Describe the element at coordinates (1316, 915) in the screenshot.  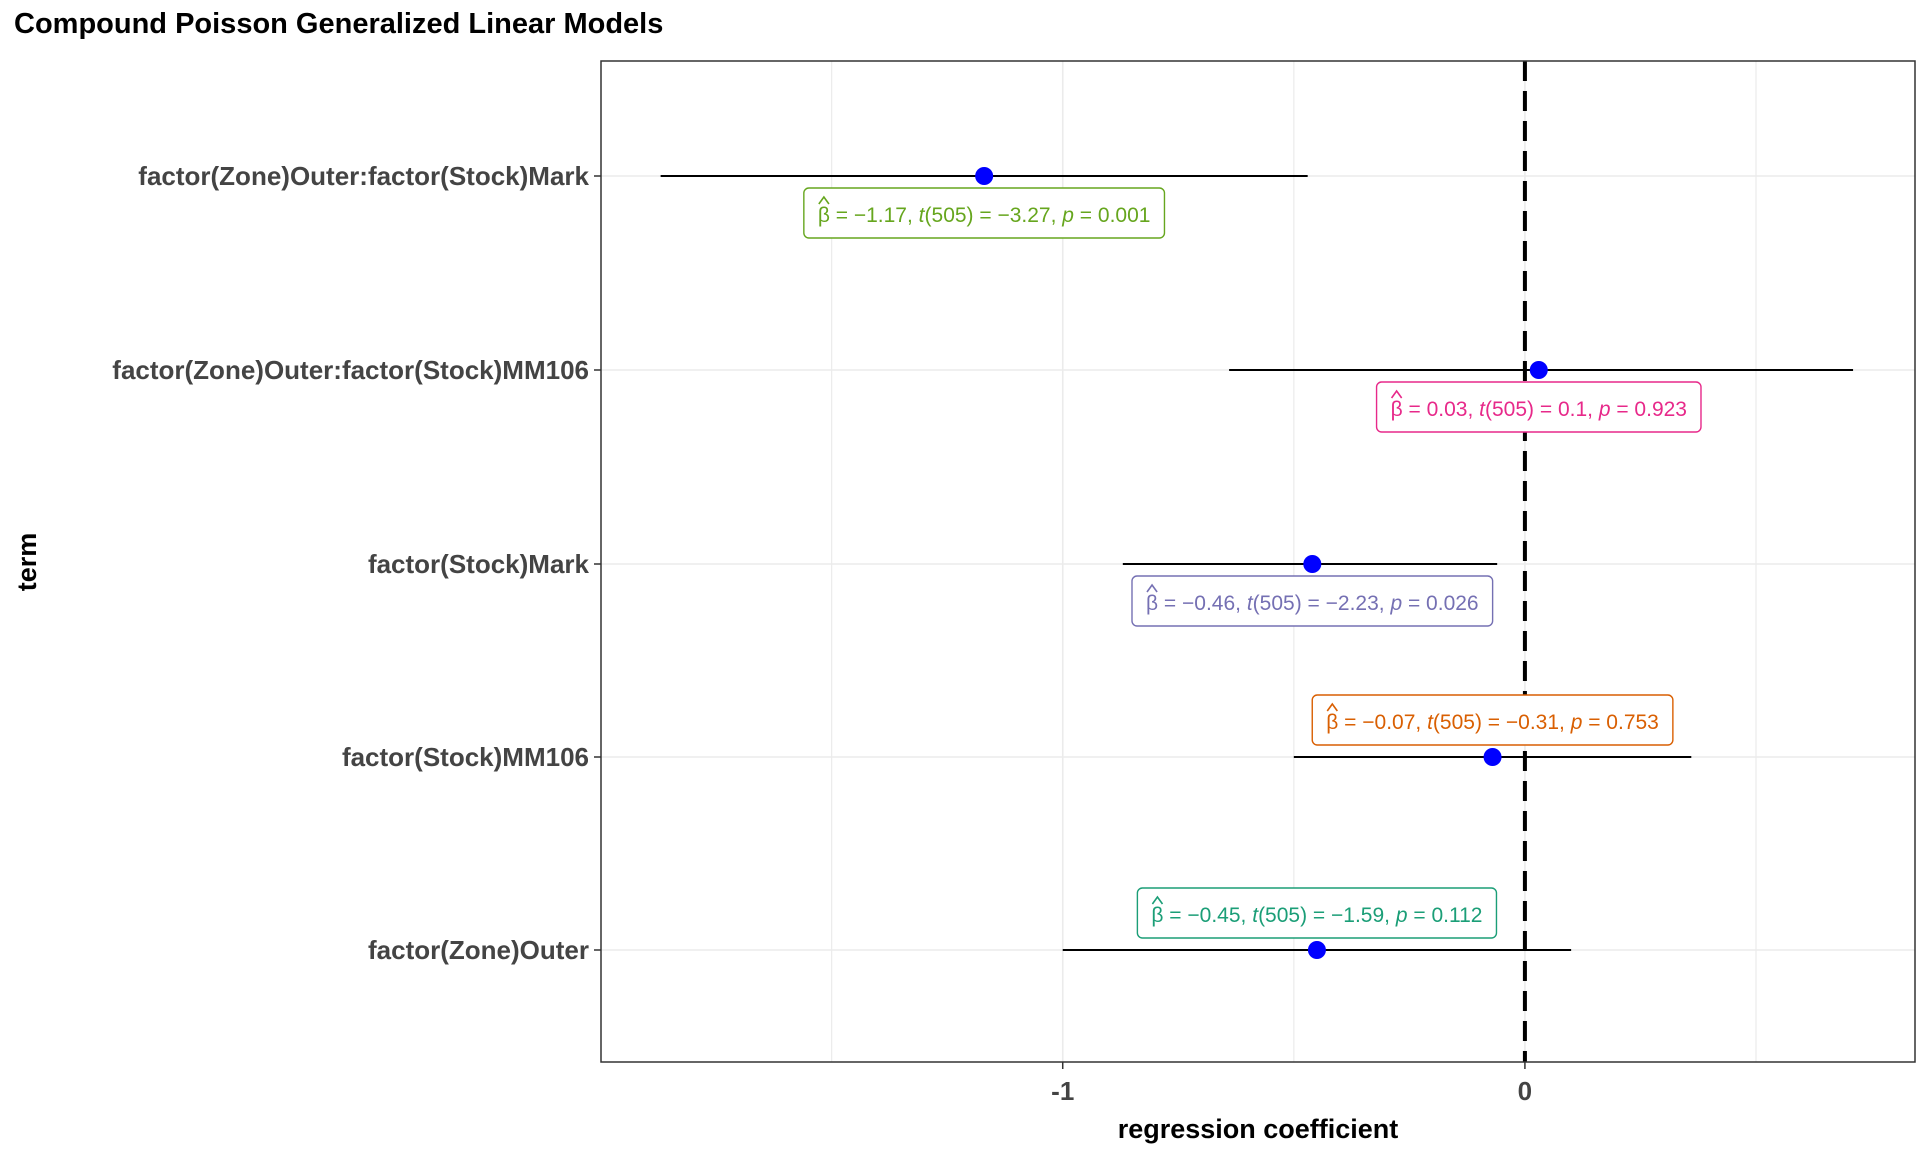
I see `annotation-text: β = −0.45, t(505) = −1.59, p = 0.112` at that location.